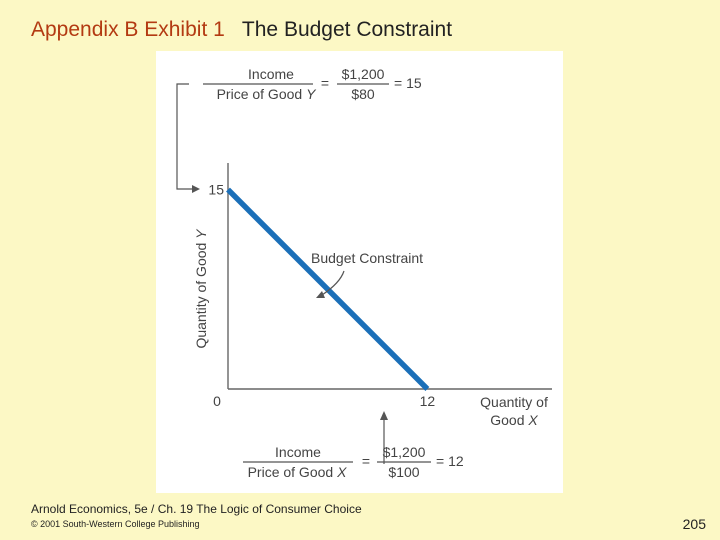  I want to click on x-formula-value-numerator: $1,200, so click(404, 452).